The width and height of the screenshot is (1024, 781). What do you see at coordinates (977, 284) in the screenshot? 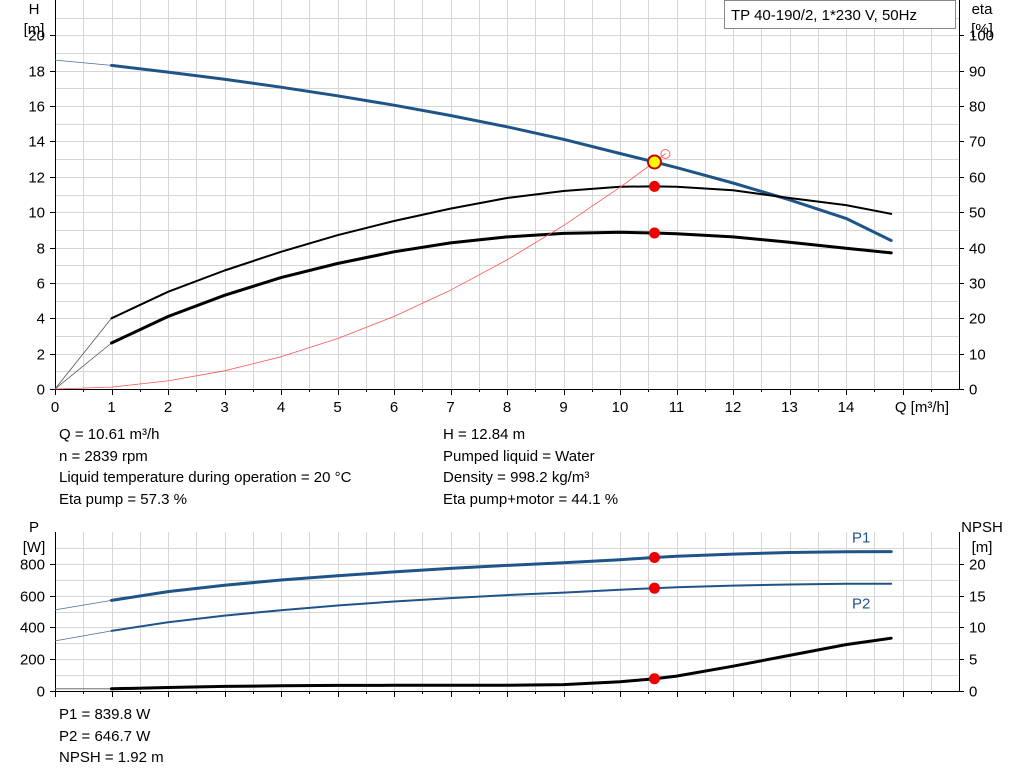
I see `h-right-tick-label: 30` at bounding box center [977, 284].